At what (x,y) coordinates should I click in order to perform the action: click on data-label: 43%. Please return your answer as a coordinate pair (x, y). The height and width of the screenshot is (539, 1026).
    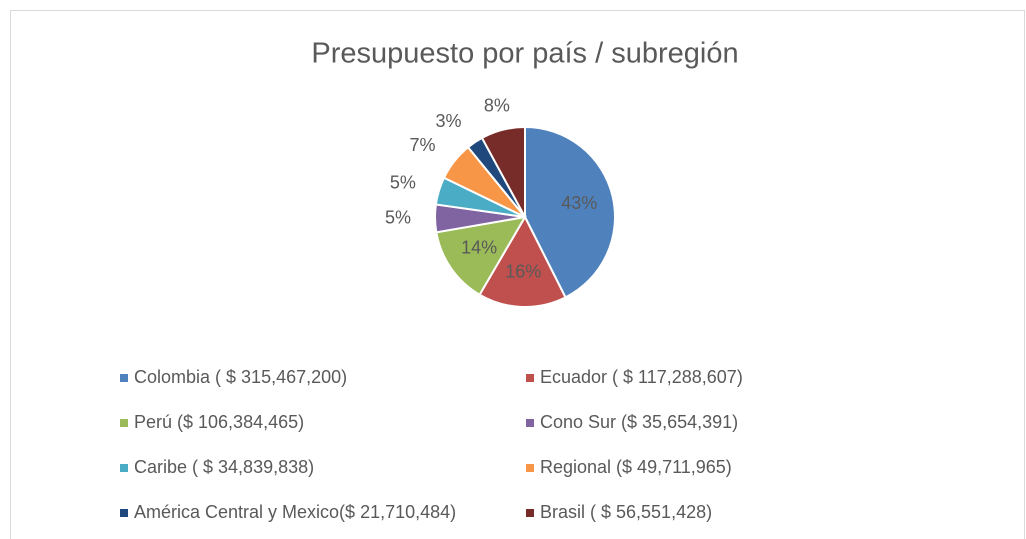
    Looking at the image, I should click on (579, 203).